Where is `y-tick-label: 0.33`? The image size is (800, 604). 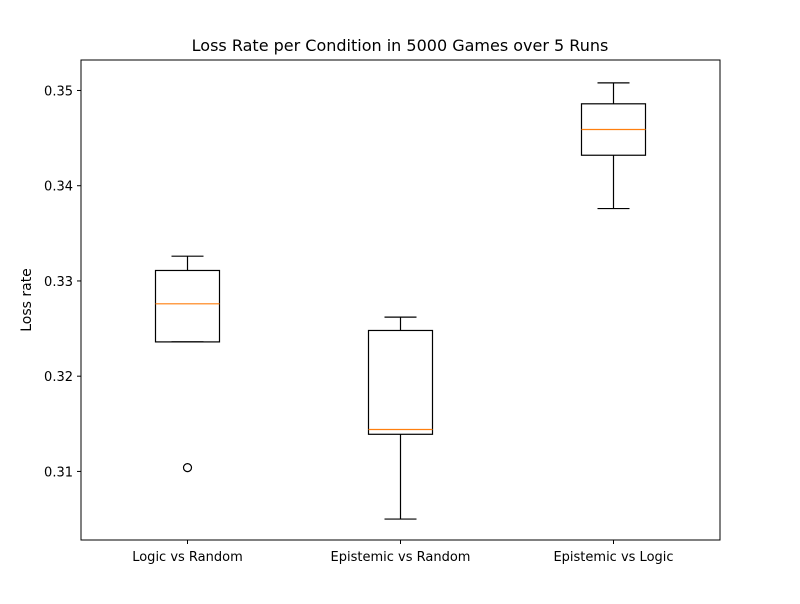 y-tick-label: 0.33 is located at coordinates (58, 282).